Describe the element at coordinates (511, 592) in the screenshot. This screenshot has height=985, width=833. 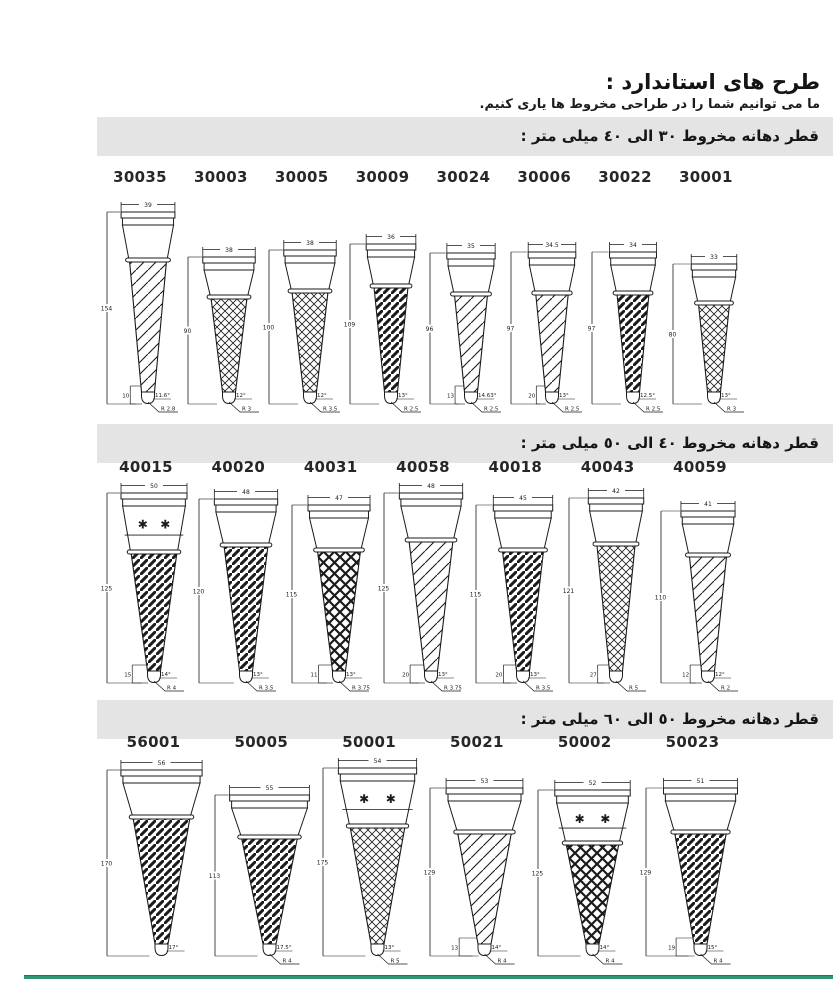
I see `cone-drawing: 45 115 20 13° R 3.5` at that location.